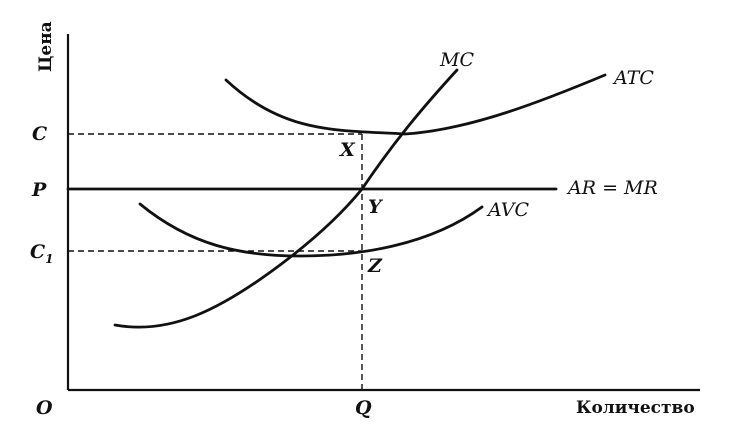  I want to click on y-label-c1-subscript: 1, so click(49, 259).